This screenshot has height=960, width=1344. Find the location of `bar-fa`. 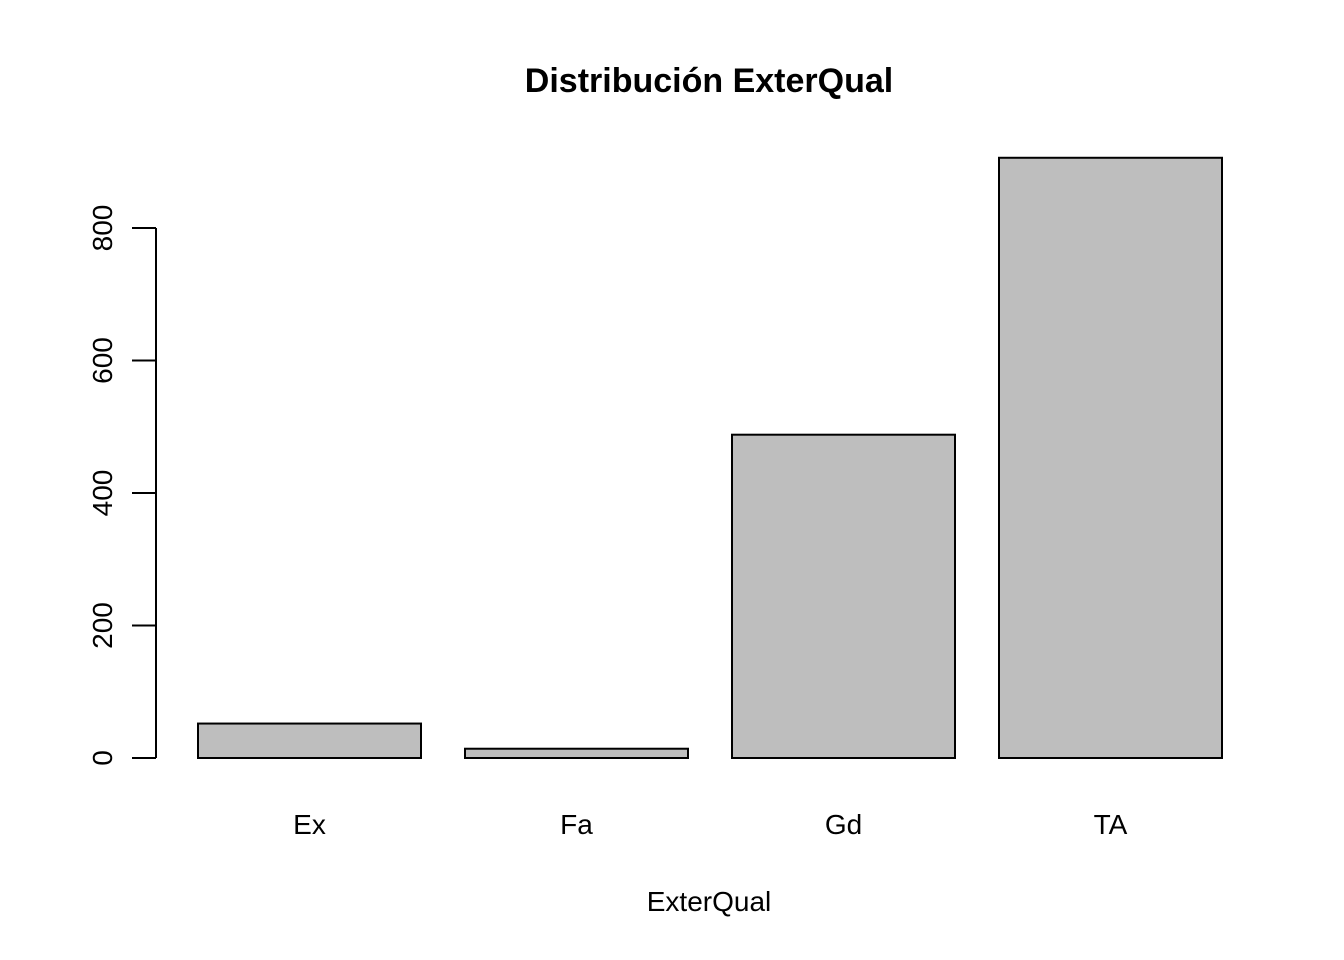

bar-fa is located at coordinates (576, 753).